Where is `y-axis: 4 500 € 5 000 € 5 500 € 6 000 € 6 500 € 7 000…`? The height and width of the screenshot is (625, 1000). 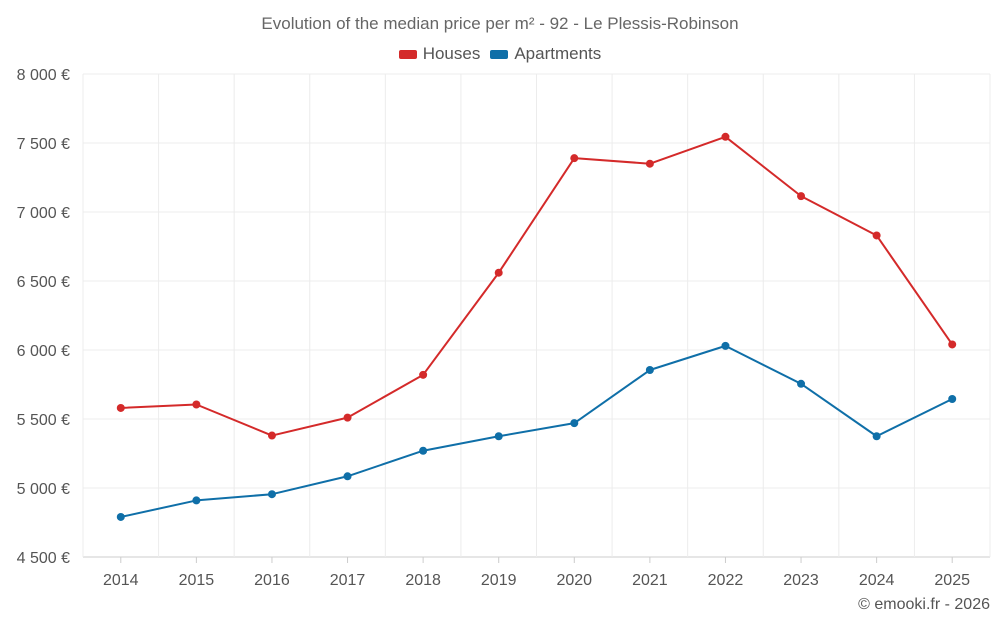 y-axis: 4 500 € 5 000 € 5 500 € 6 000 € 6 500 € 7 000… is located at coordinates (43, 317).